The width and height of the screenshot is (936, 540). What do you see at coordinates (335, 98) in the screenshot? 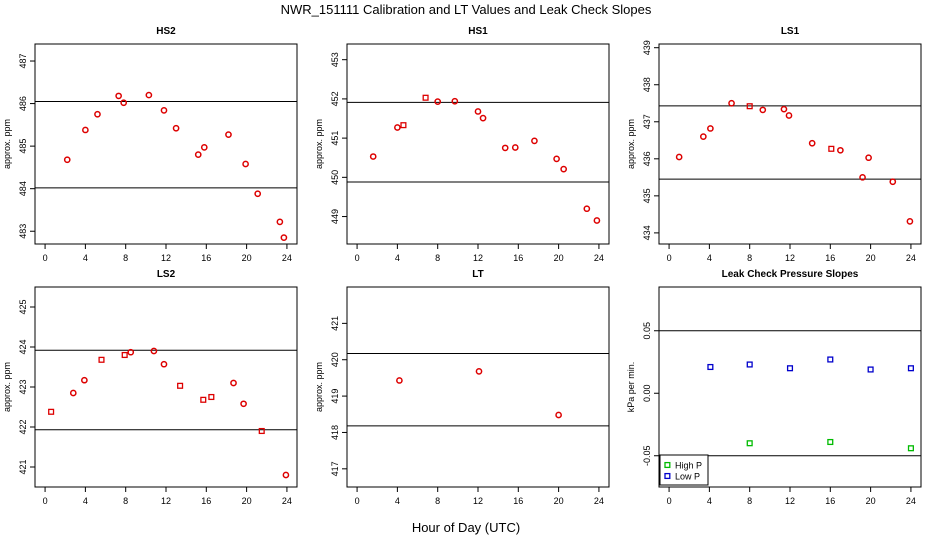
I see `y-tick-label: 452` at bounding box center [335, 98].